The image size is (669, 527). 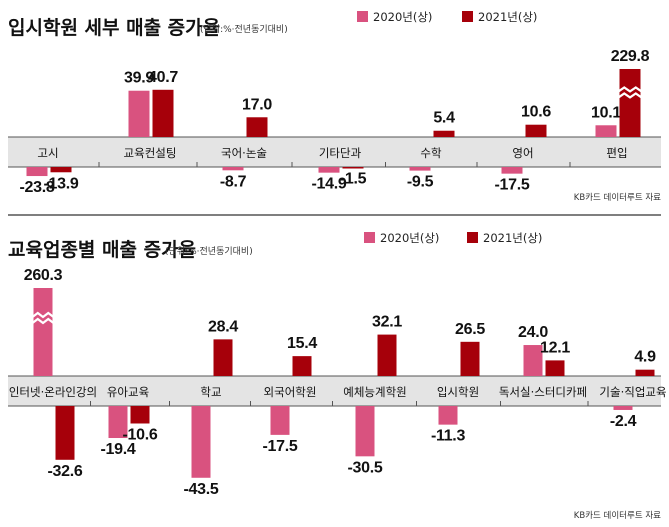 I want to click on data-label: 17.0, so click(x=257, y=104).